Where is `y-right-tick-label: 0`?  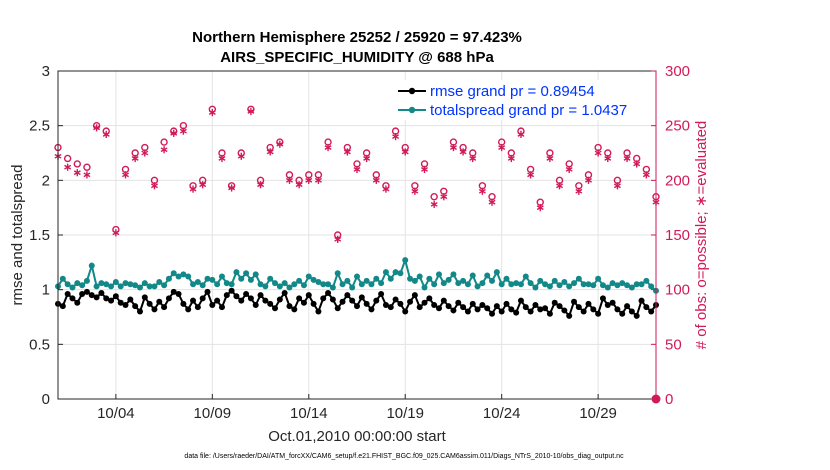
y-right-tick-label: 0 is located at coordinates (669, 399).